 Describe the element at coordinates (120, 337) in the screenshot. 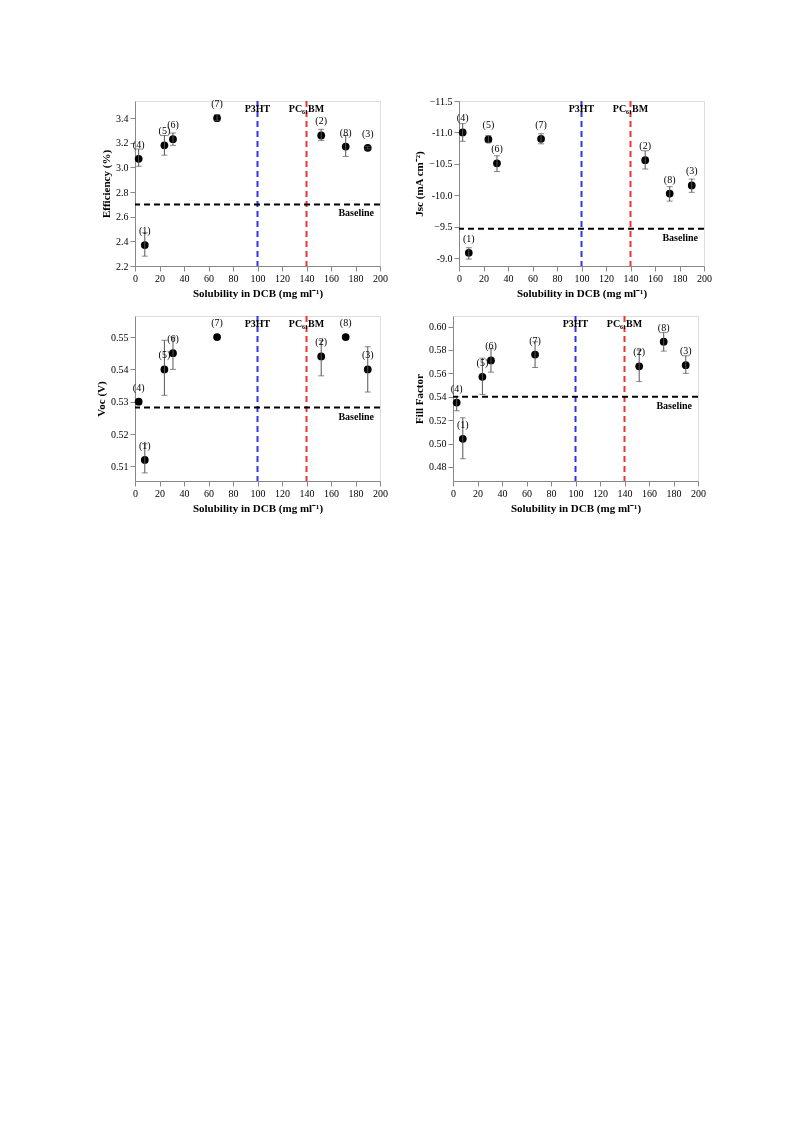

I see `y-tick-label: 0.55` at that location.